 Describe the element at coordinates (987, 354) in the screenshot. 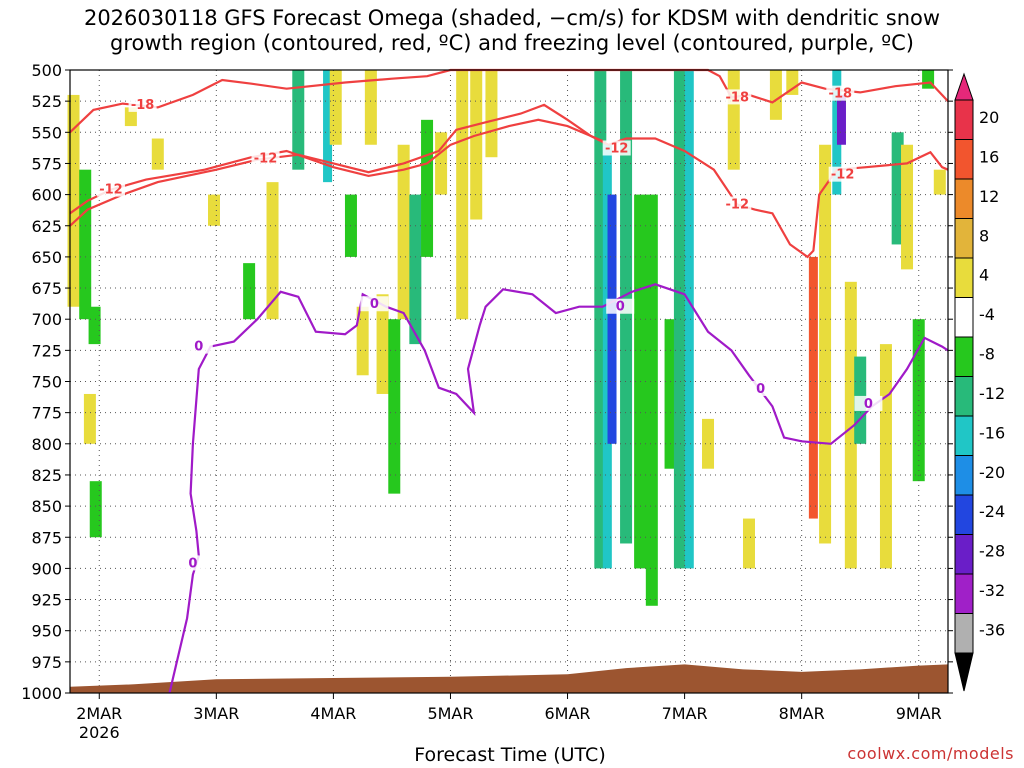

I see `colorbar-label: -8` at that location.